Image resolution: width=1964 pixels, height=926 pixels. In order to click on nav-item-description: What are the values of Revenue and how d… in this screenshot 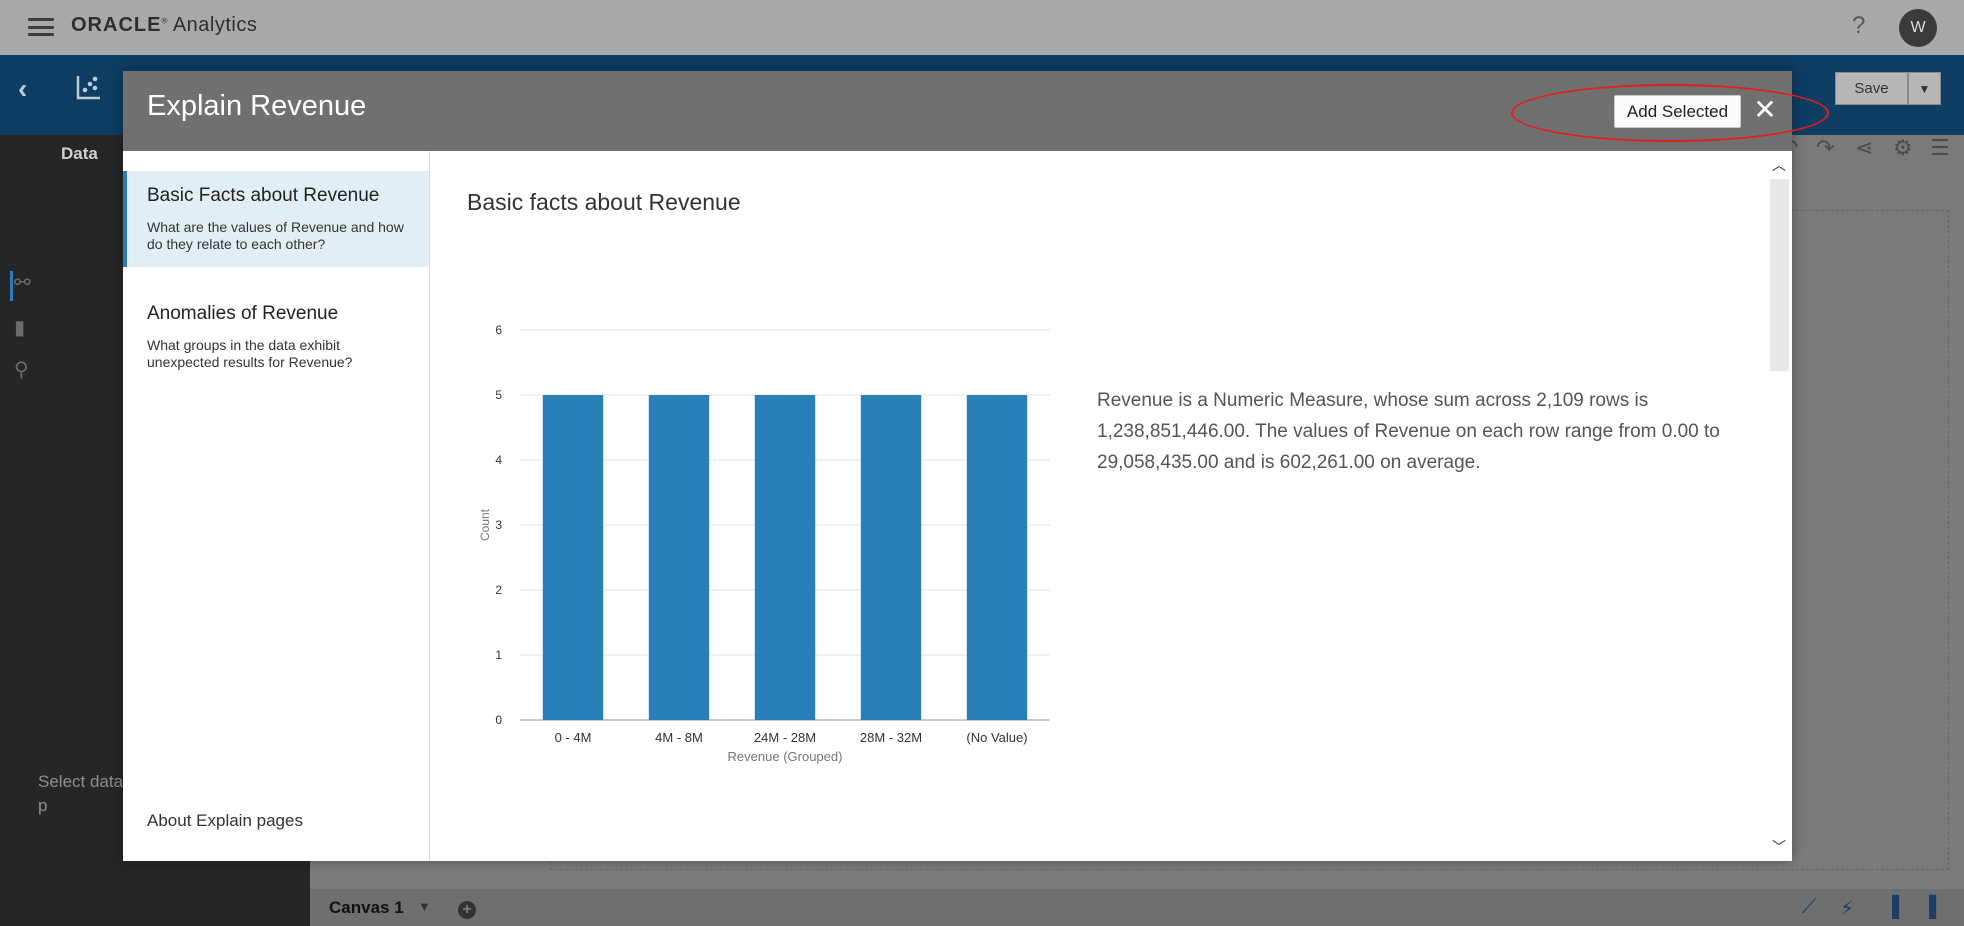, I will do `click(275, 235)`.